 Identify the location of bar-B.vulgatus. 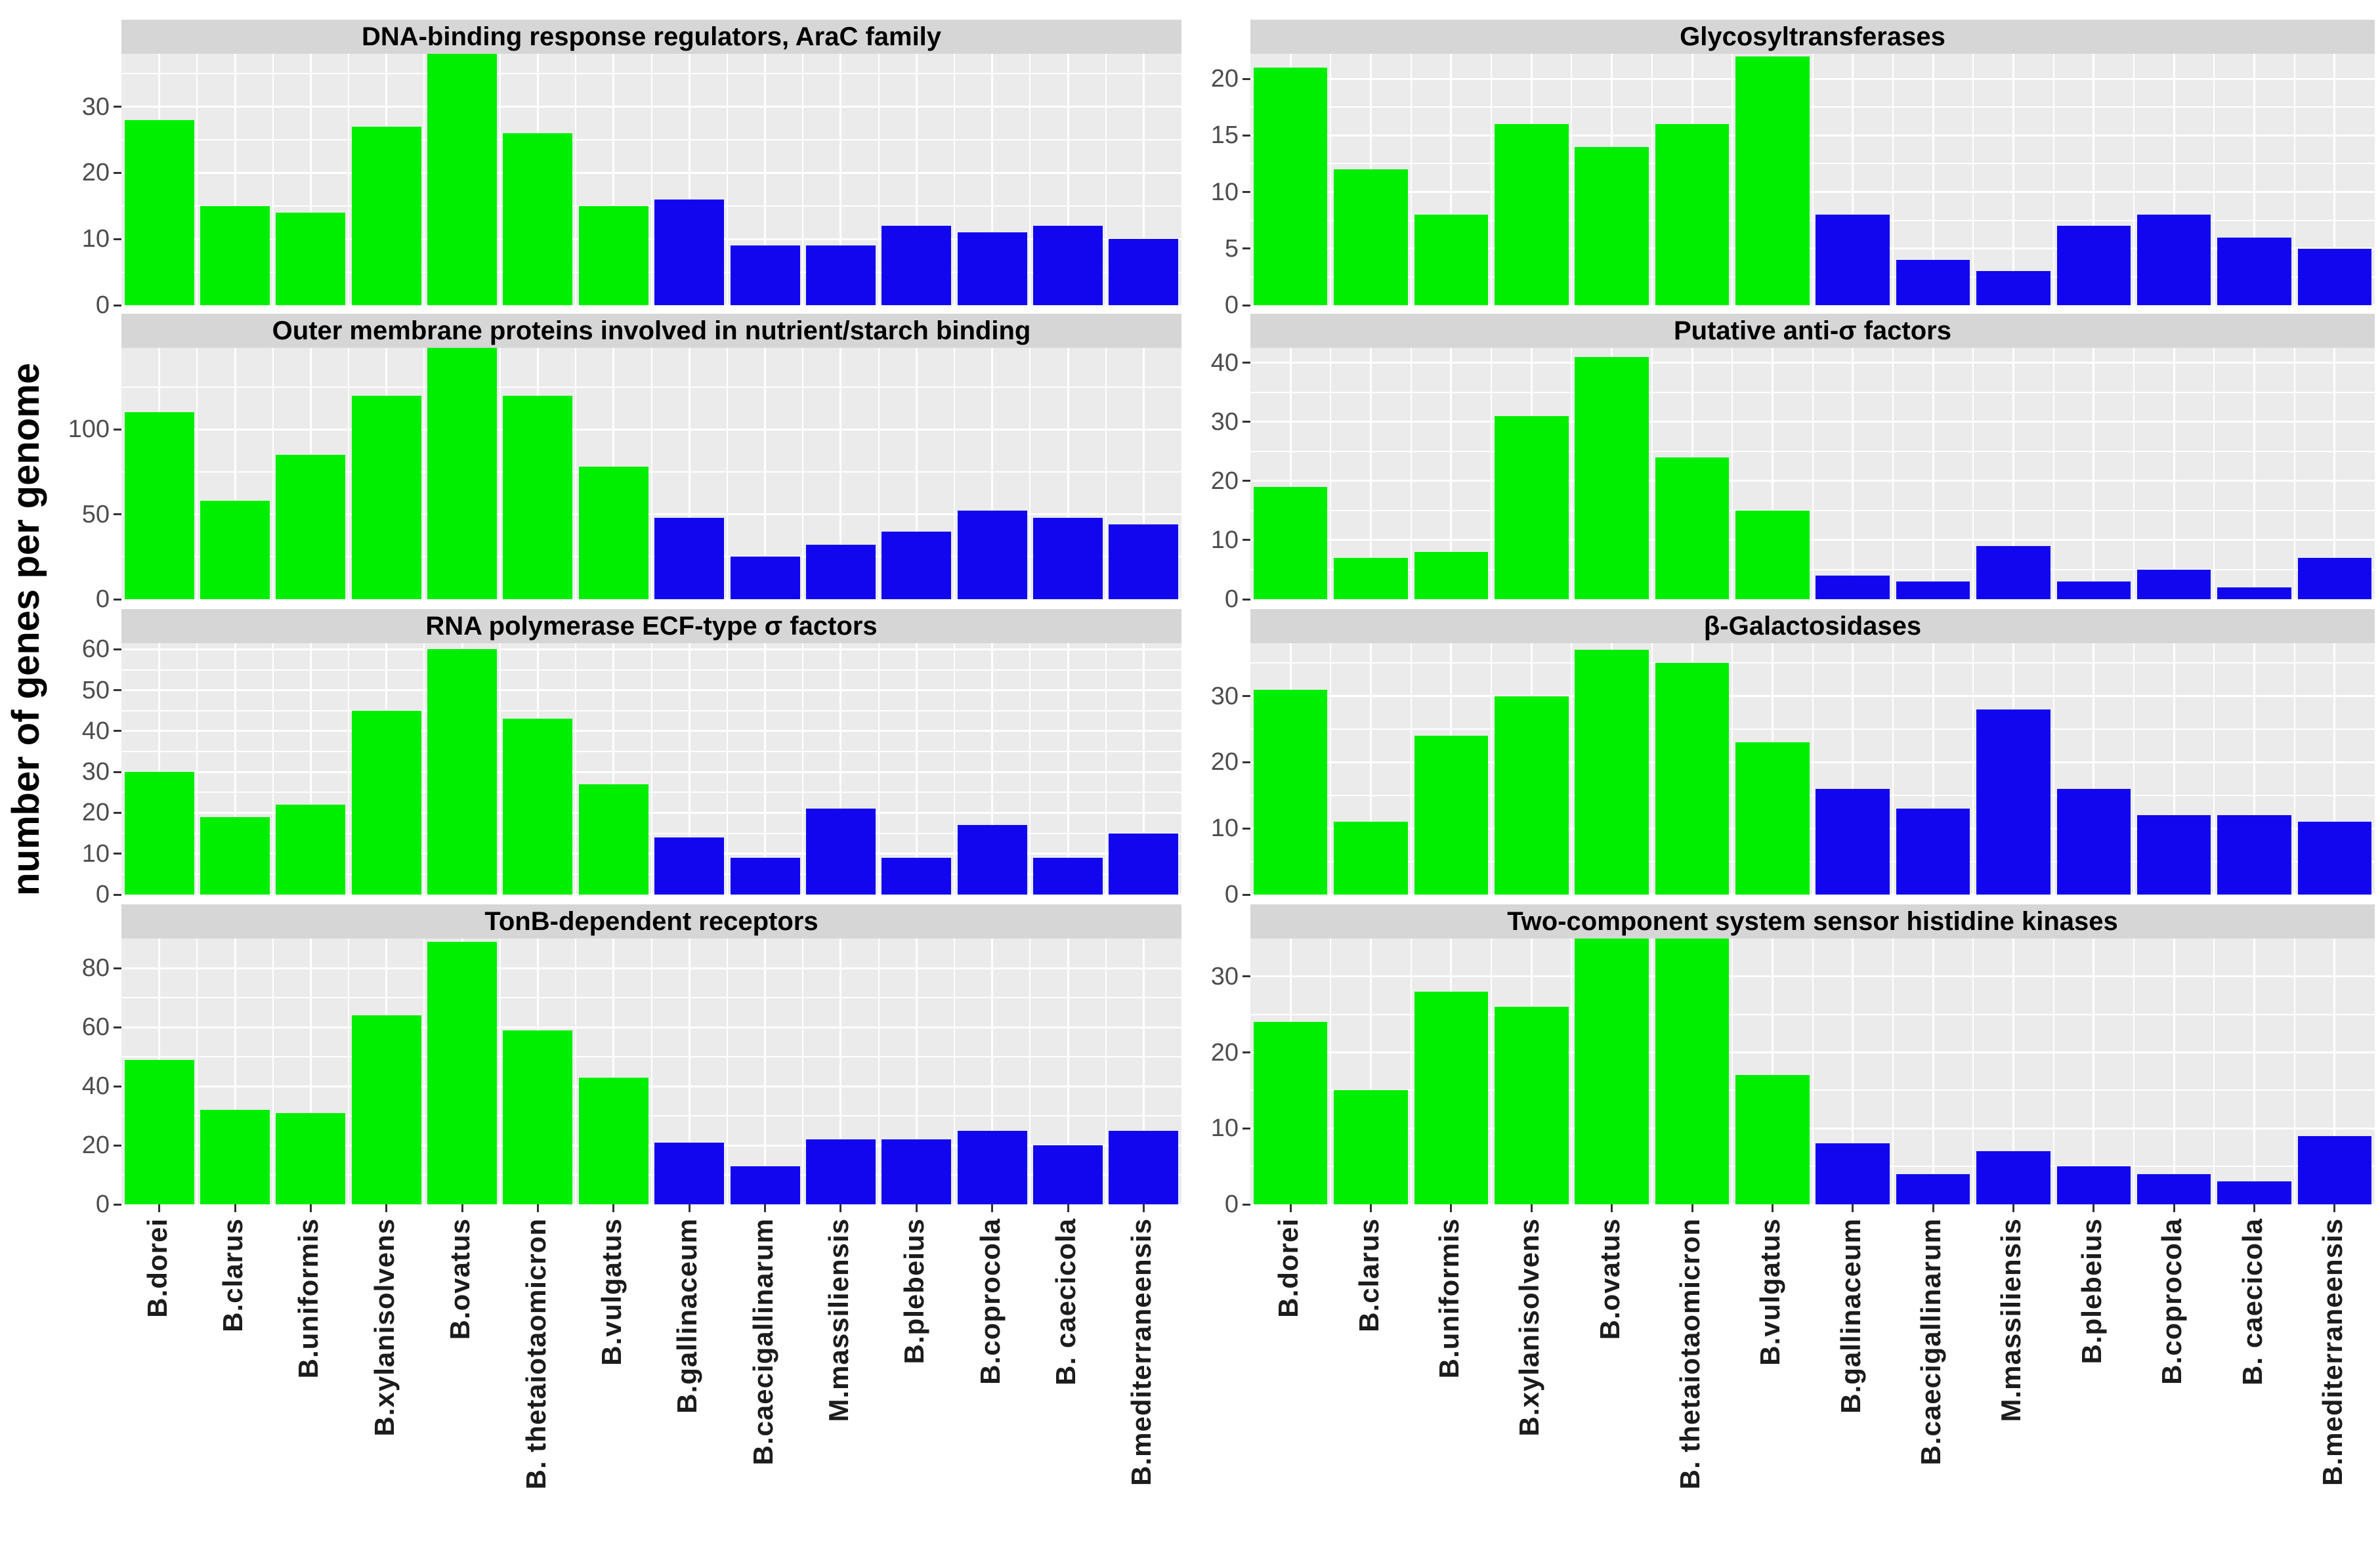
(613, 1141).